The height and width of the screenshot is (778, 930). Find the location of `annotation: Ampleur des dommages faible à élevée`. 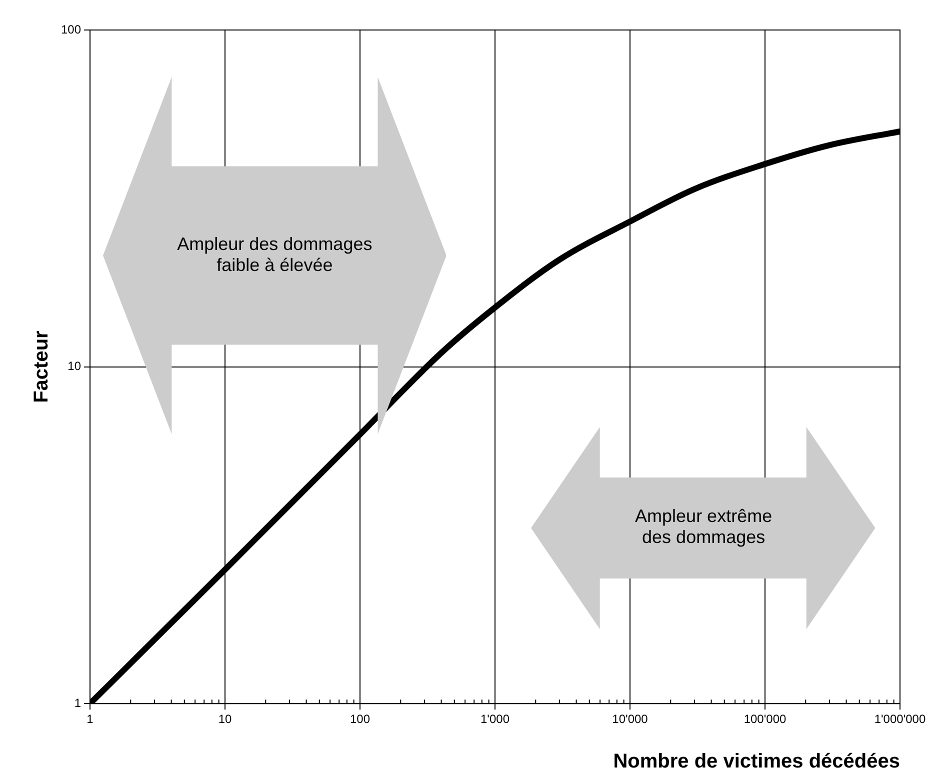

annotation: Ampleur des dommages faible à élevée is located at coordinates (275, 255).